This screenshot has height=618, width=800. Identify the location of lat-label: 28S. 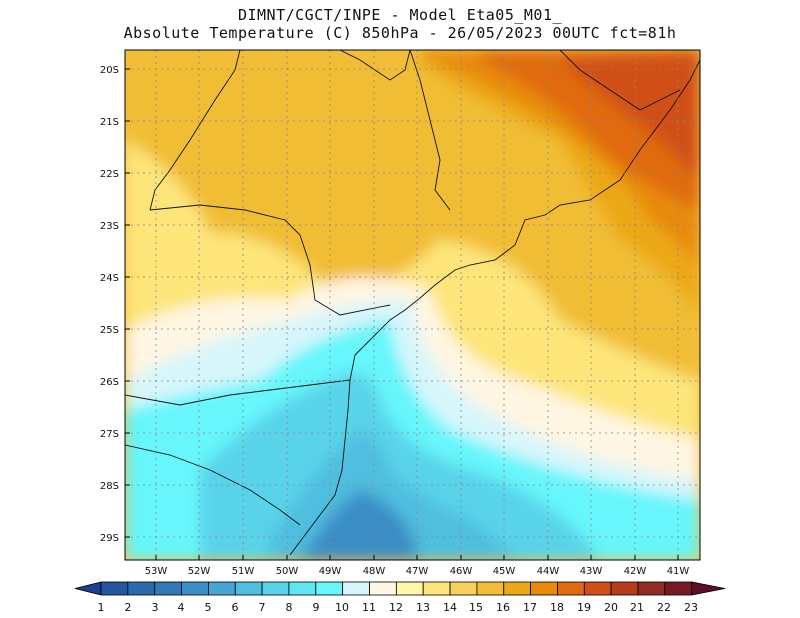
(109, 486).